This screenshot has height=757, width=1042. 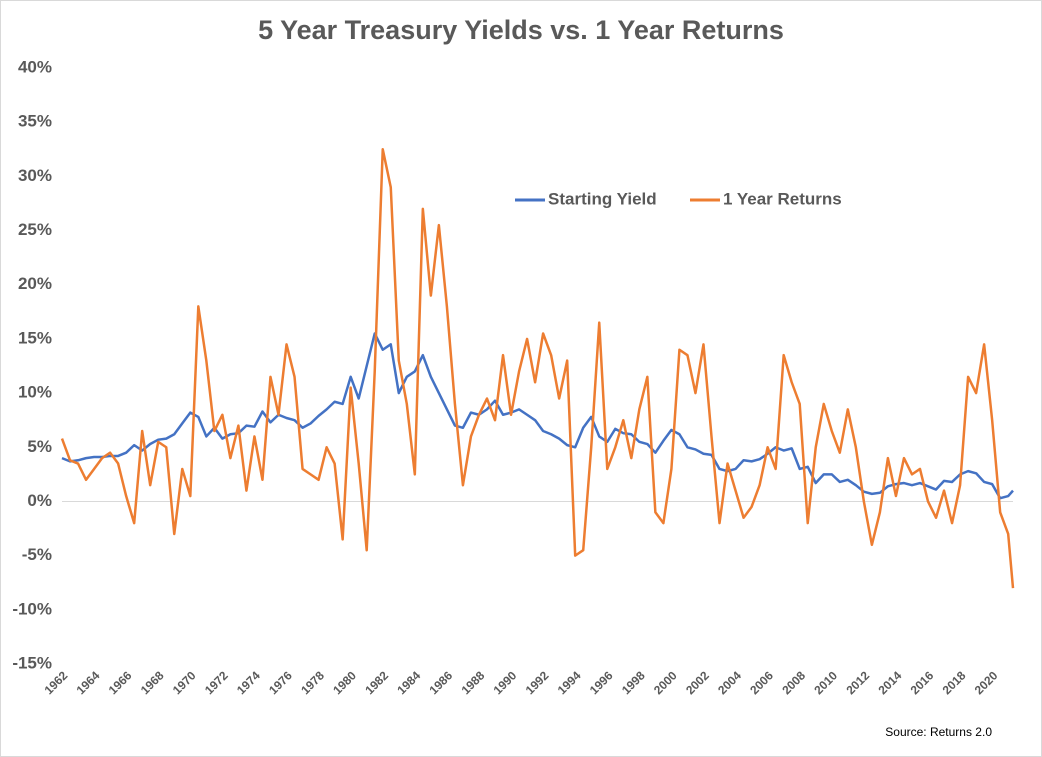 I want to click on legend-label: 1 Year Returns, so click(x=782, y=198).